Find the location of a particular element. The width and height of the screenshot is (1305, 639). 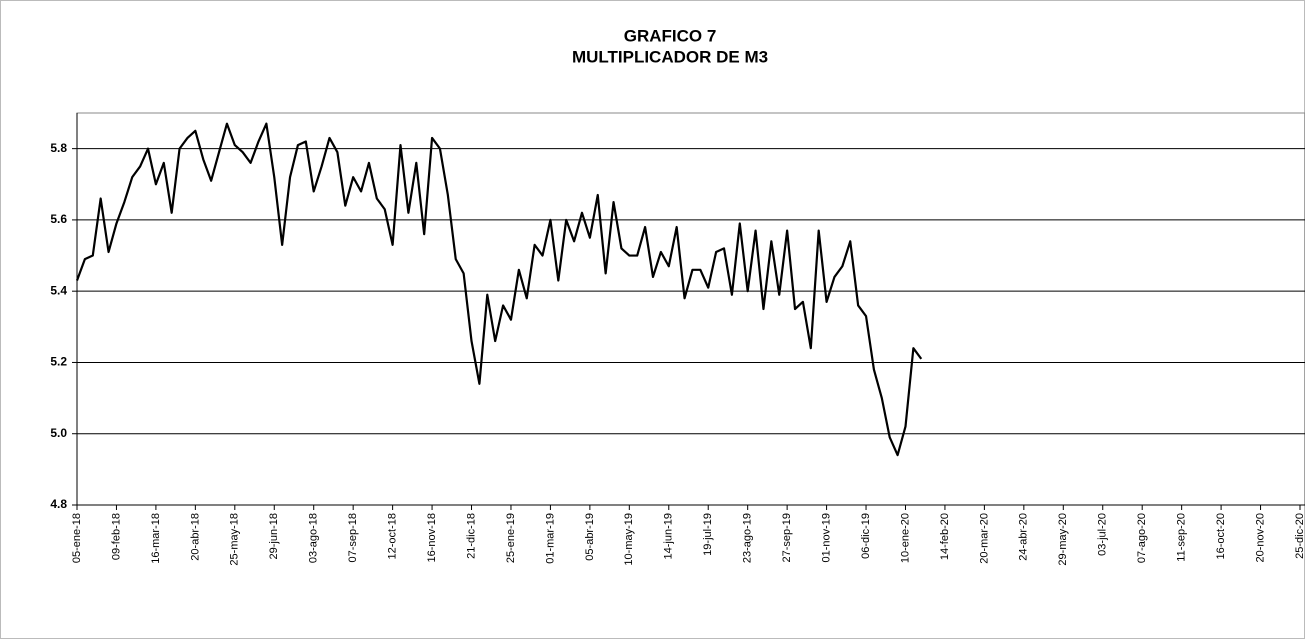

x-tick-label: 20-abr-18 is located at coordinates (195, 537).